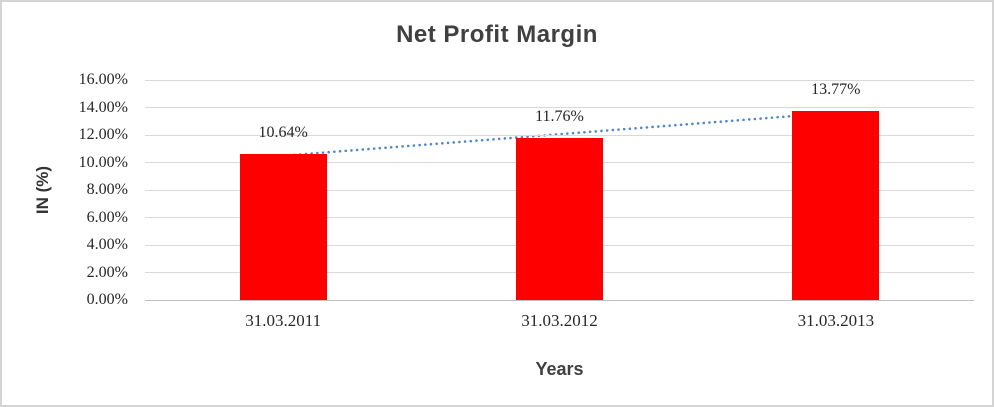 The height and width of the screenshot is (407, 994). I want to click on data-label: 13.77%, so click(836, 89).